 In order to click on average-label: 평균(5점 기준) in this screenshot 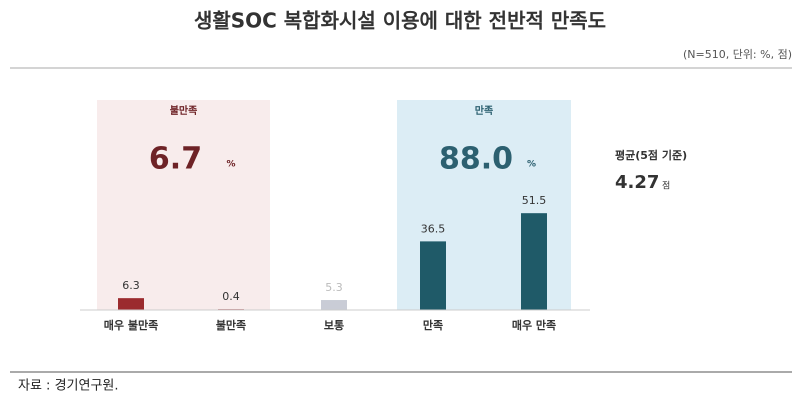, I will do `click(651, 155)`.